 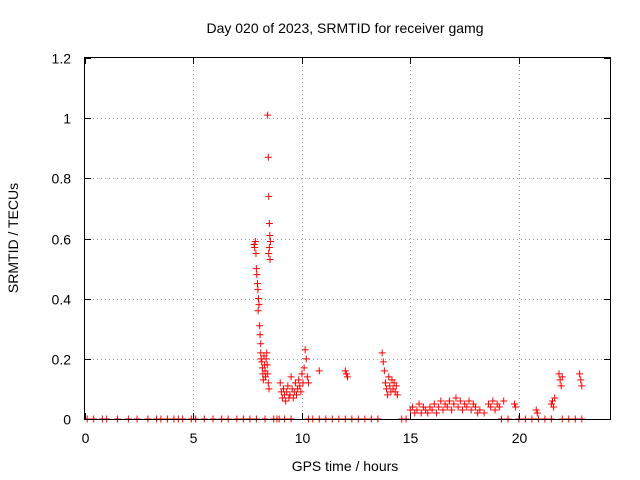 What do you see at coordinates (86, 438) in the screenshot?
I see `x-tick-label: 0` at bounding box center [86, 438].